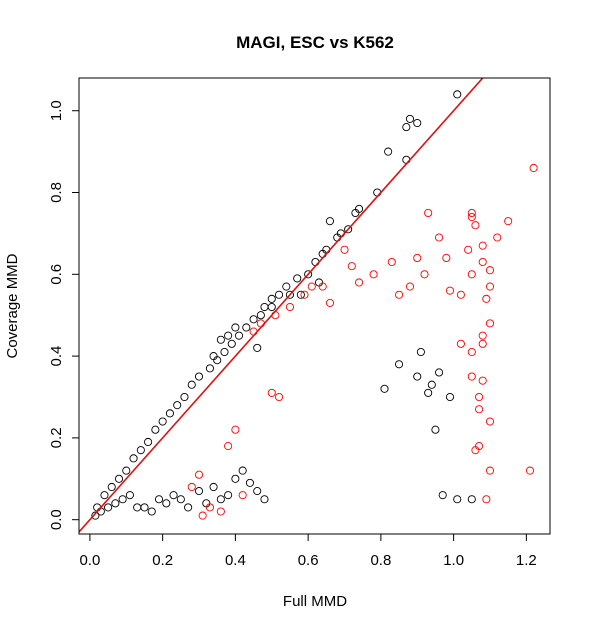 This screenshot has width=591, height=632. Describe the element at coordinates (162, 560) in the screenshot. I see `x-tick-label: 0.2` at that location.